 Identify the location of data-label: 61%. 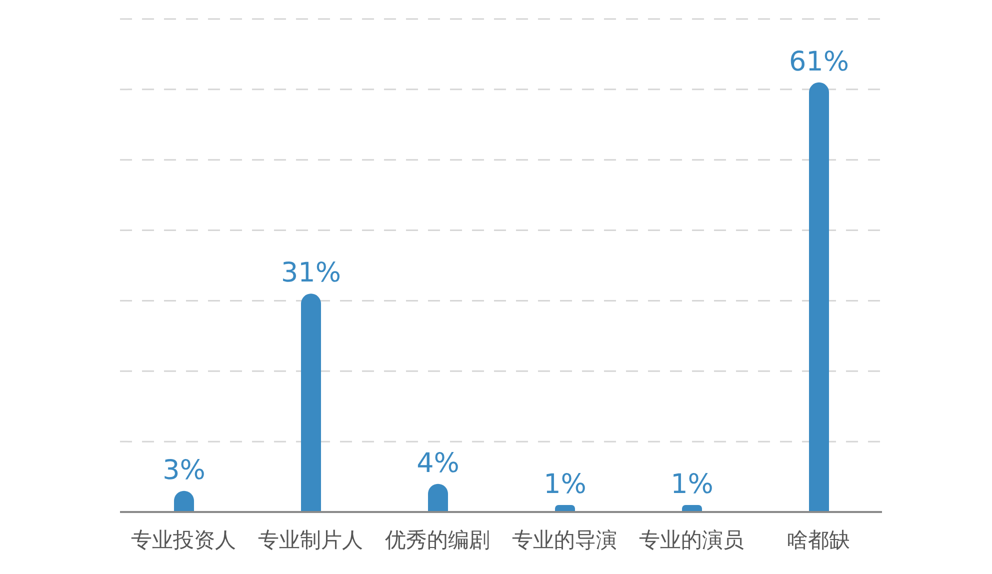
(819, 62).